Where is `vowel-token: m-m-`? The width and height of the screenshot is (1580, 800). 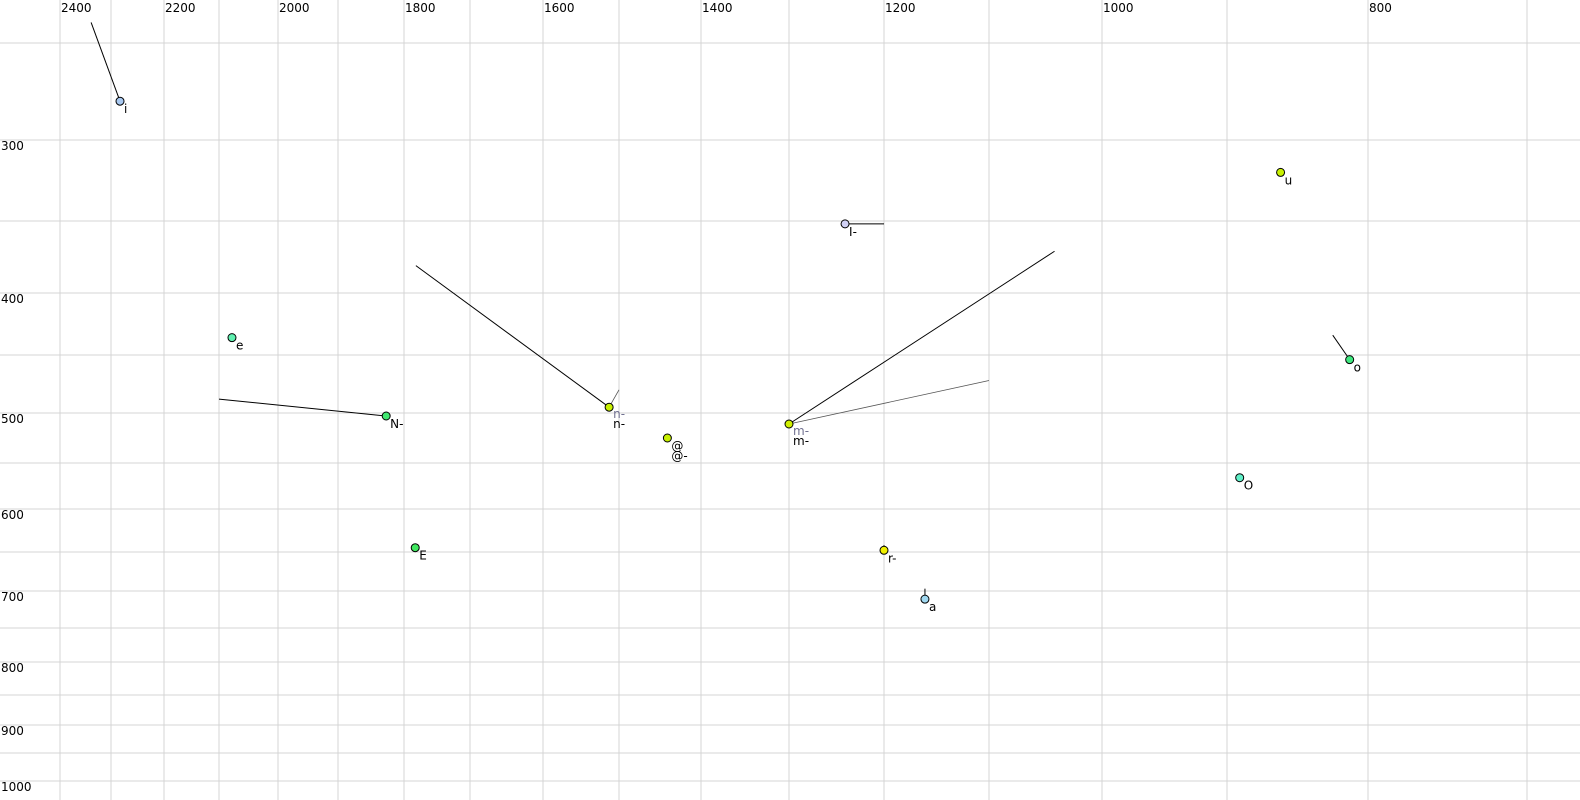 vowel-token: m-m- is located at coordinates (919, 349).